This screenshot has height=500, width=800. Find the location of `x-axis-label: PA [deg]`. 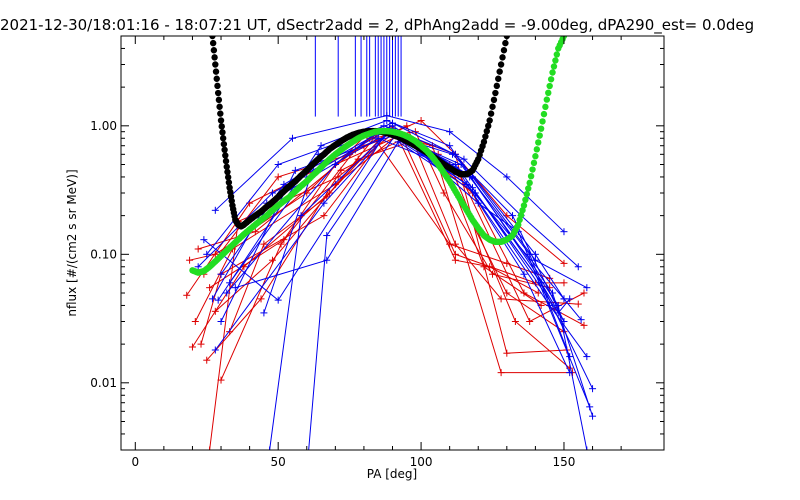

x-axis-label: PA [deg] is located at coordinates (392, 474).